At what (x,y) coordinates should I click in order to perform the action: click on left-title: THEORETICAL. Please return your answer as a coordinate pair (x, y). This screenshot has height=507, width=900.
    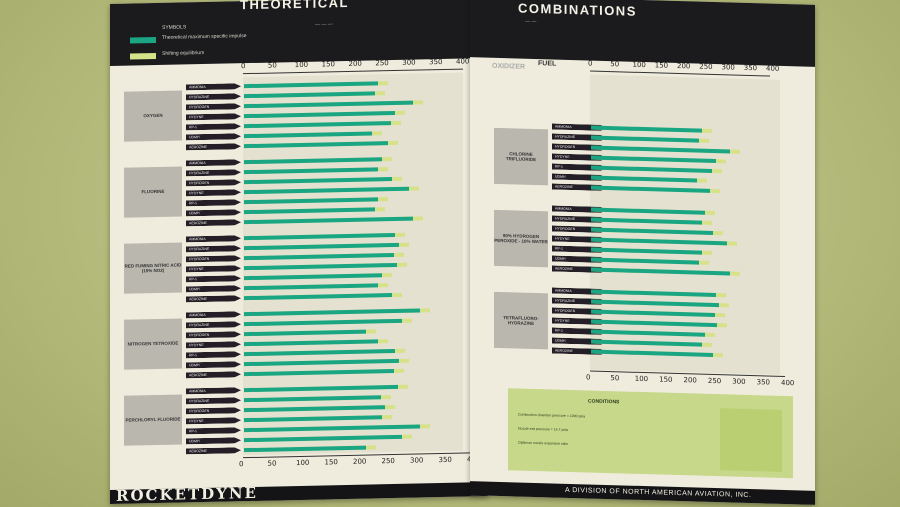
    Looking at the image, I should click on (294, 6).